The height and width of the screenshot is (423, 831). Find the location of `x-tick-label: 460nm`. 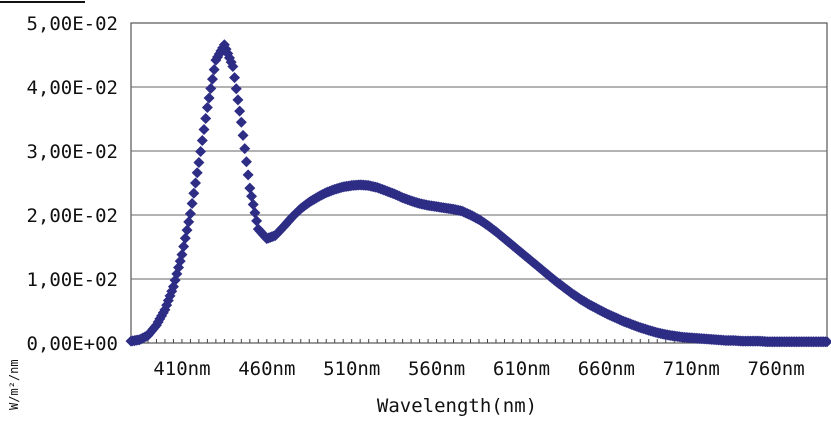

x-tick-label: 460nm is located at coordinates (266, 369).